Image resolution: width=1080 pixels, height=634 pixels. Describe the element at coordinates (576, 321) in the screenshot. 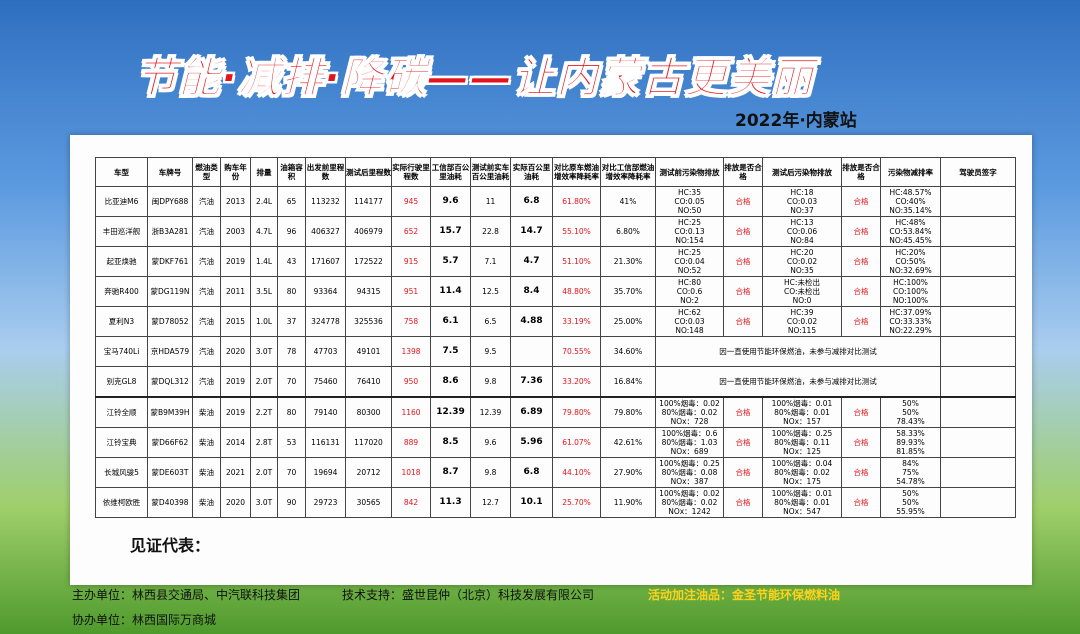

I see `table-cell: 33.19%` at that location.